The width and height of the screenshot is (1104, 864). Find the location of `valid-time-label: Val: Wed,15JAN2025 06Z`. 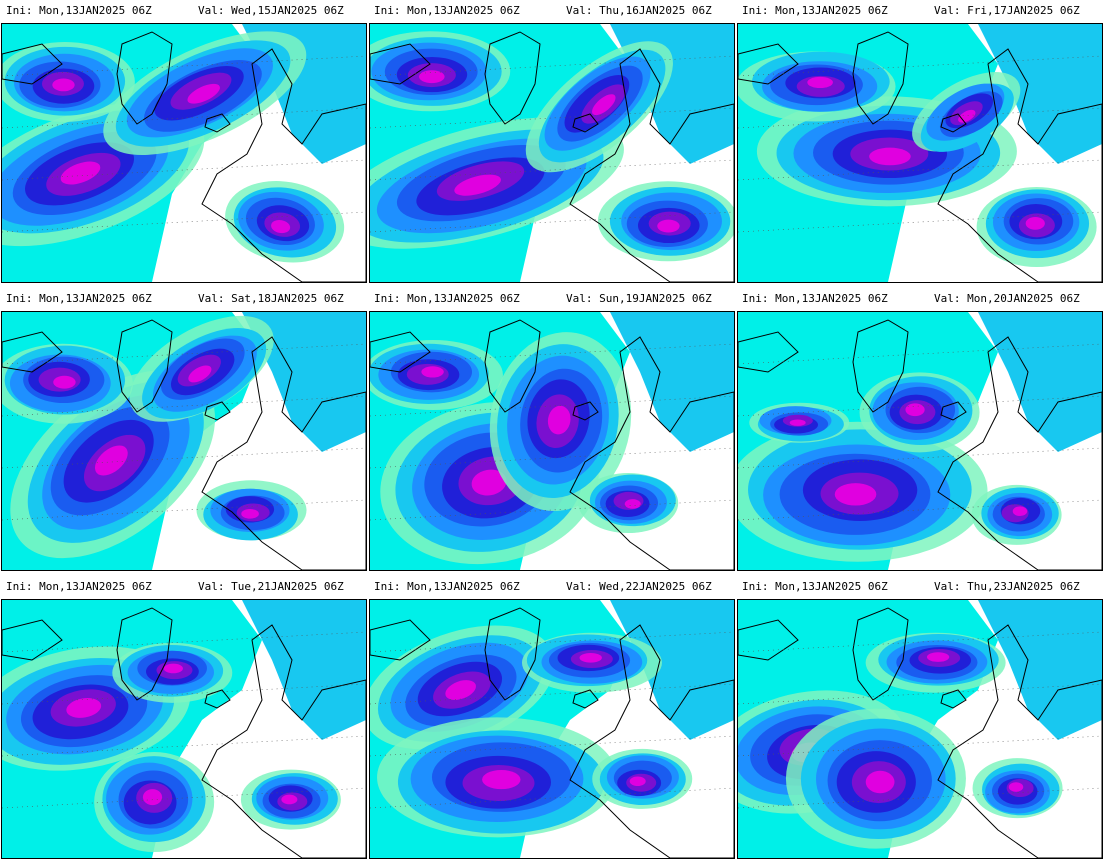

valid-time-label: Val: Wed,15JAN2025 06Z is located at coordinates (271, 10).